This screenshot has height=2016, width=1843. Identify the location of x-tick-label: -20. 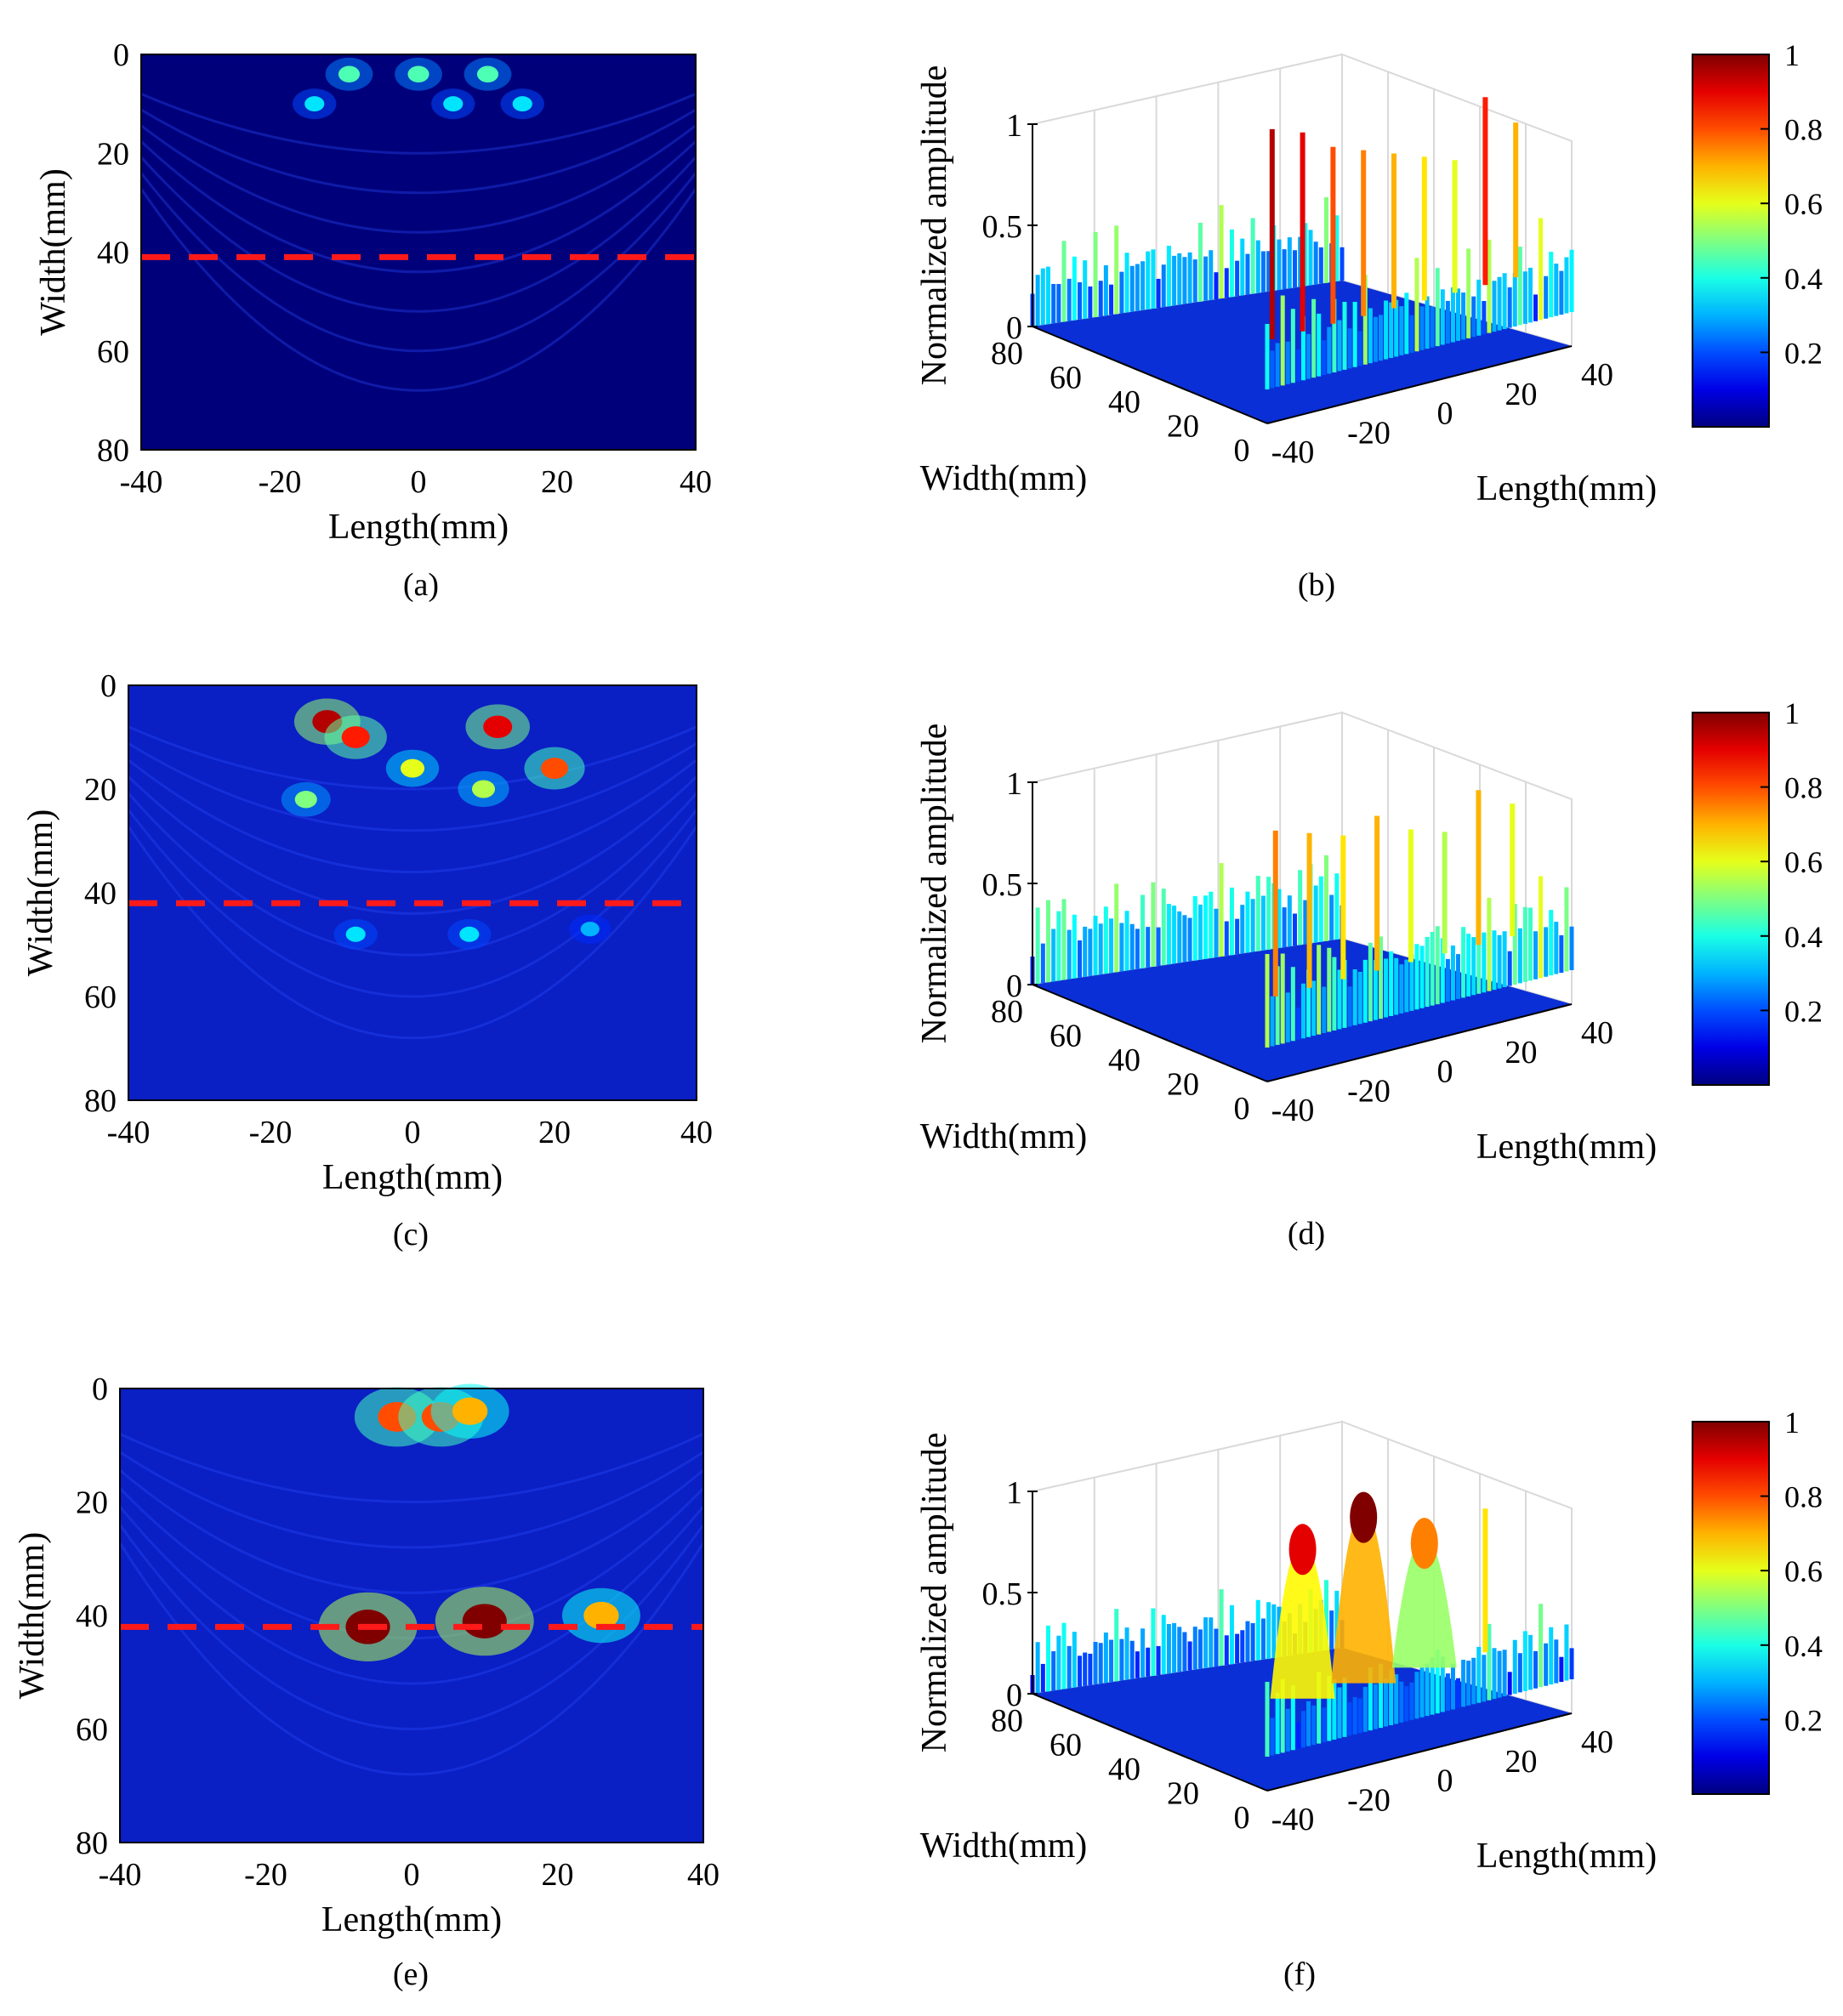
(280, 482).